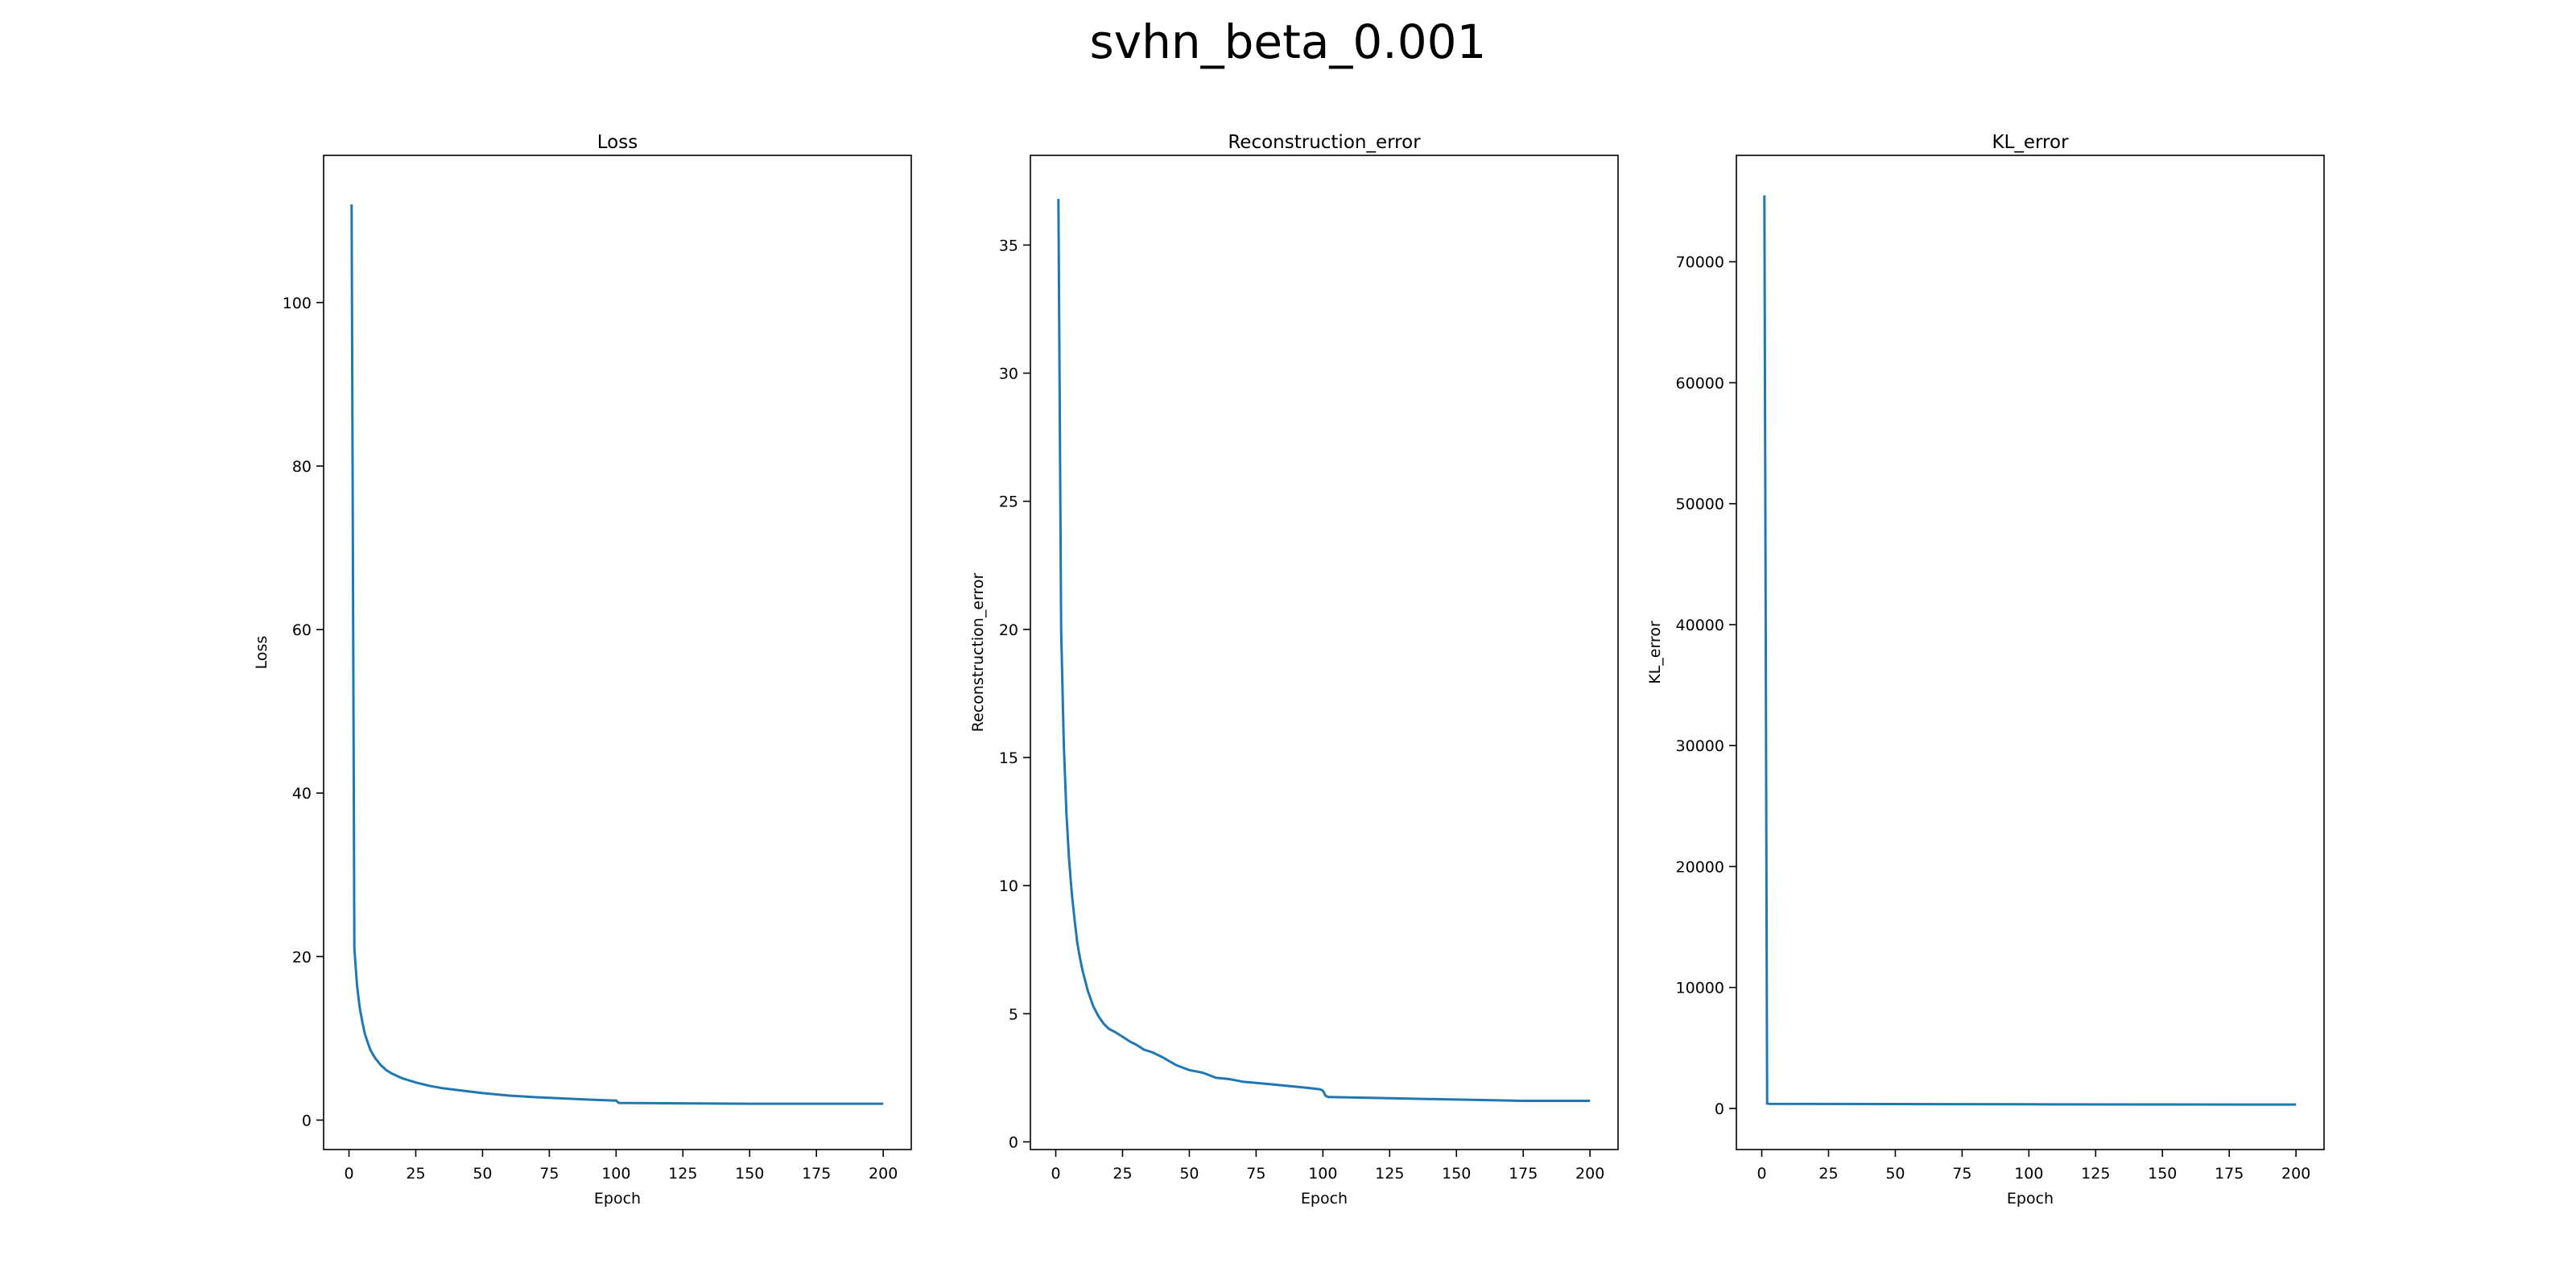 The width and height of the screenshot is (2576, 1288). What do you see at coordinates (297, 303) in the screenshot?
I see `y-tick-label: 100` at bounding box center [297, 303].